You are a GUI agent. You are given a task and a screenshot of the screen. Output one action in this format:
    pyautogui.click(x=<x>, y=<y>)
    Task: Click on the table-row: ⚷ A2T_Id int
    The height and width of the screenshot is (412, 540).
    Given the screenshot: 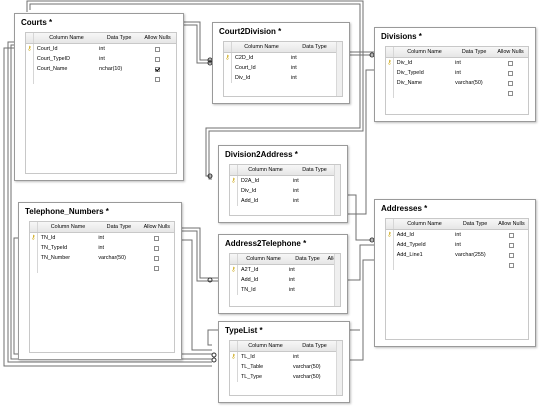 What is the action you would take?
    pyautogui.click(x=285, y=270)
    